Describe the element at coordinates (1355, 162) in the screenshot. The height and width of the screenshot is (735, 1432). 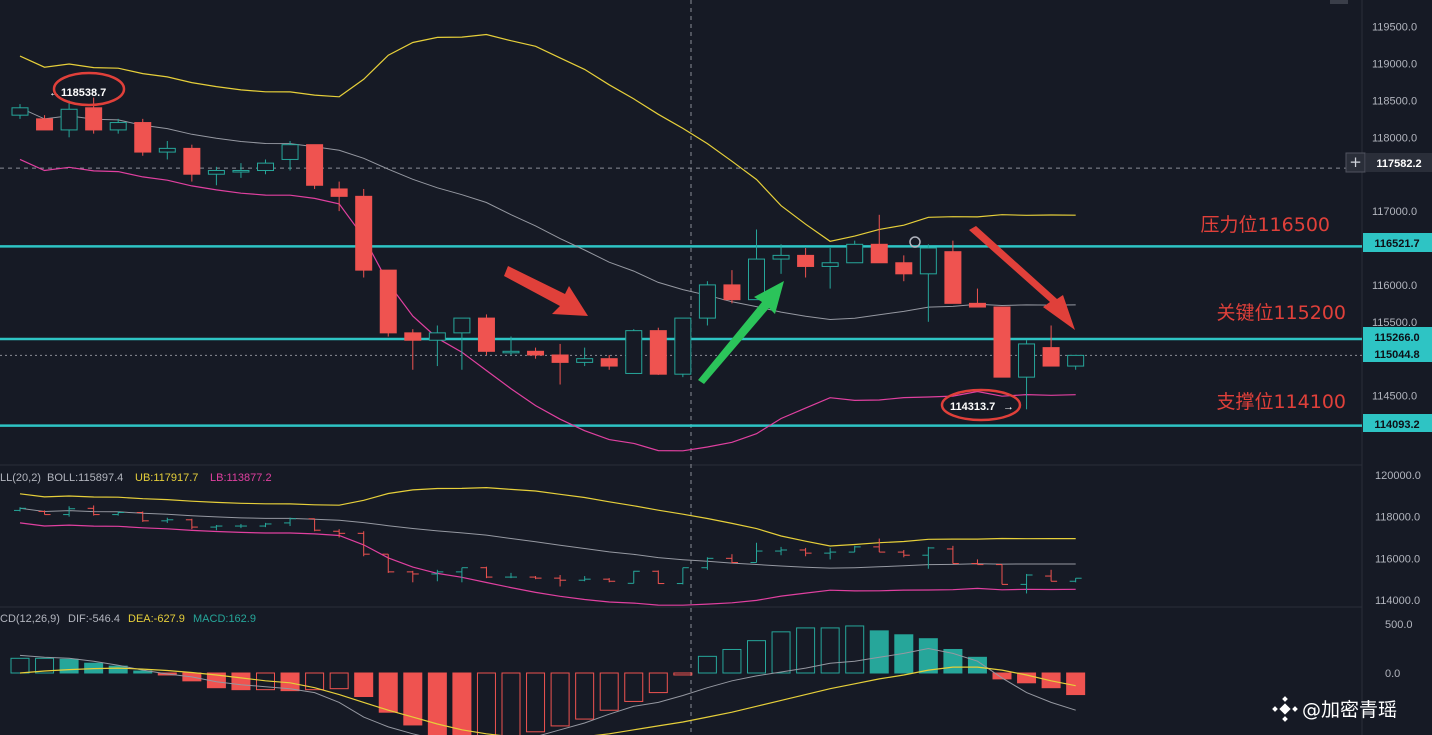
I see `crosshair-plus-button` at that location.